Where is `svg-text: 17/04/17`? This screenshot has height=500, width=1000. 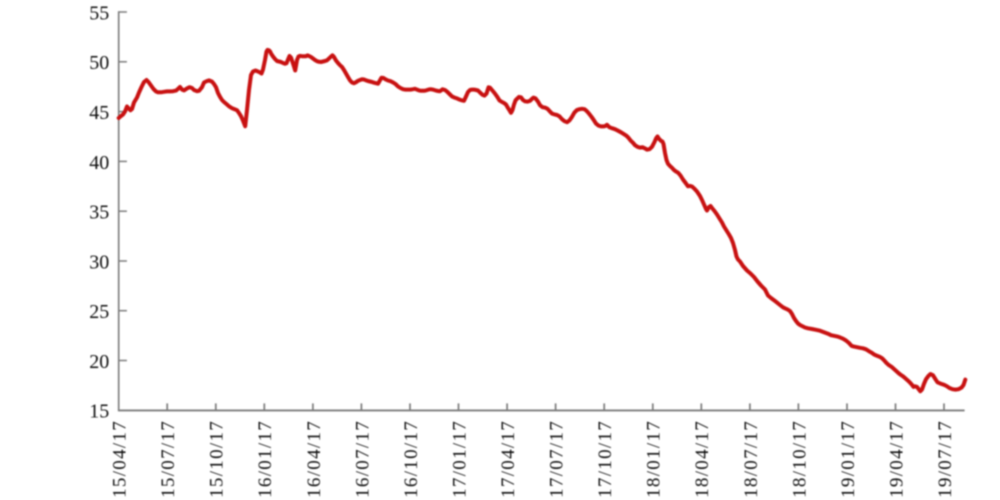 svg-text: 17/04/17 is located at coordinates (508, 459).